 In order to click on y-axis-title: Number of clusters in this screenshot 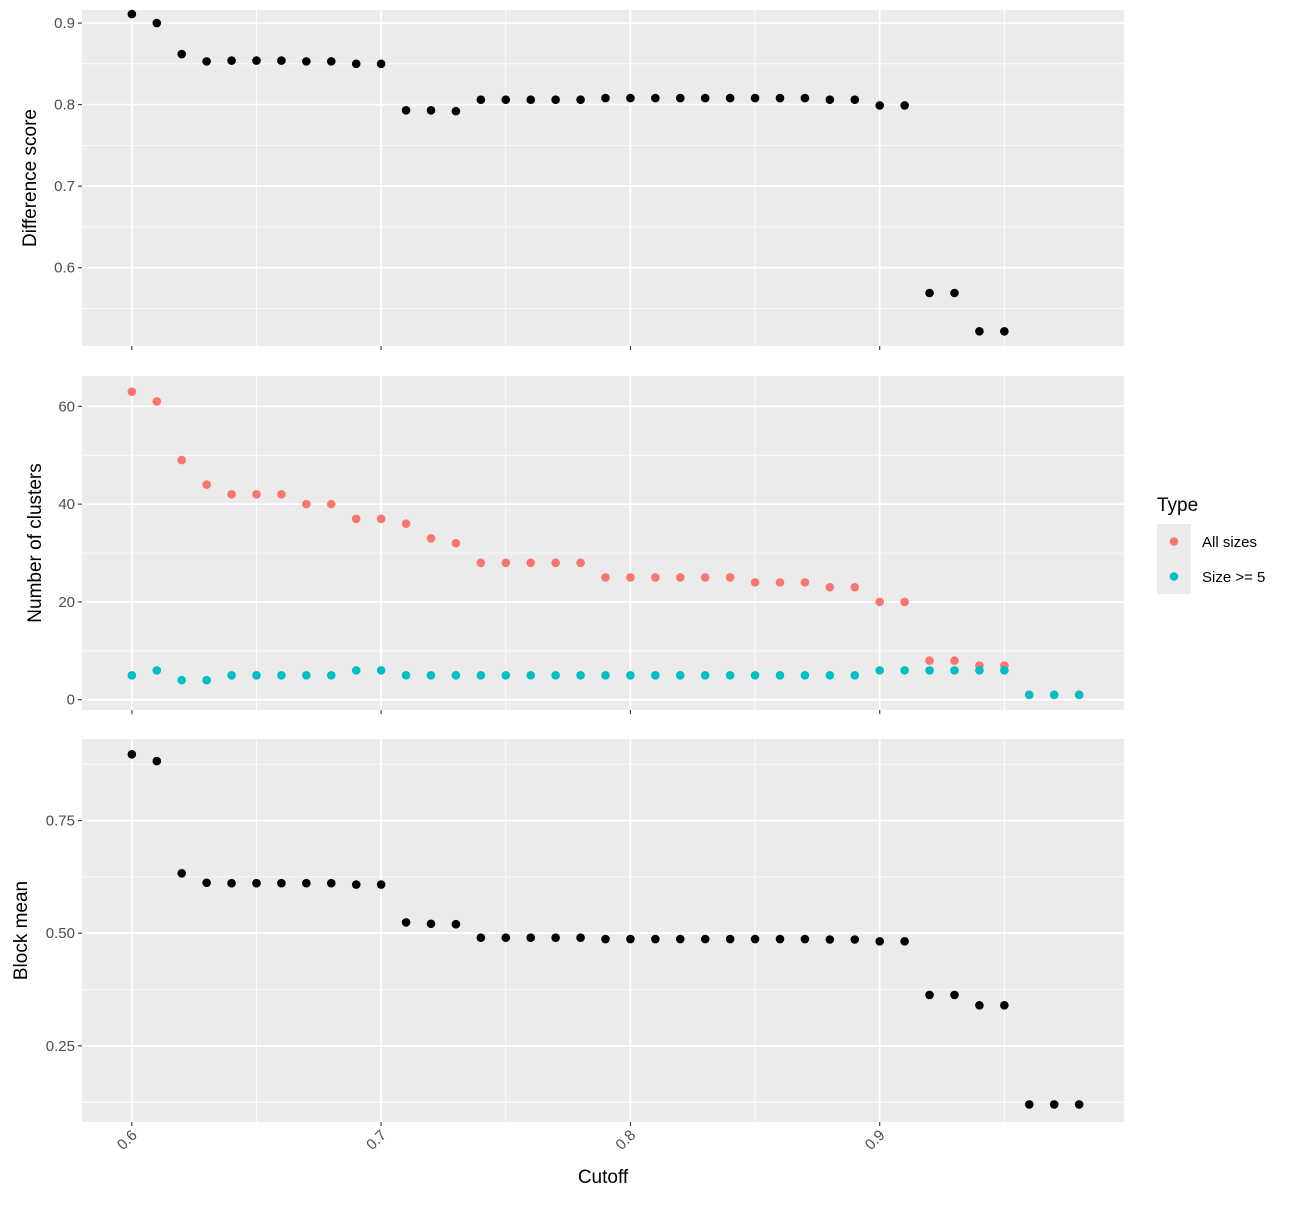, I will do `click(35, 542)`.